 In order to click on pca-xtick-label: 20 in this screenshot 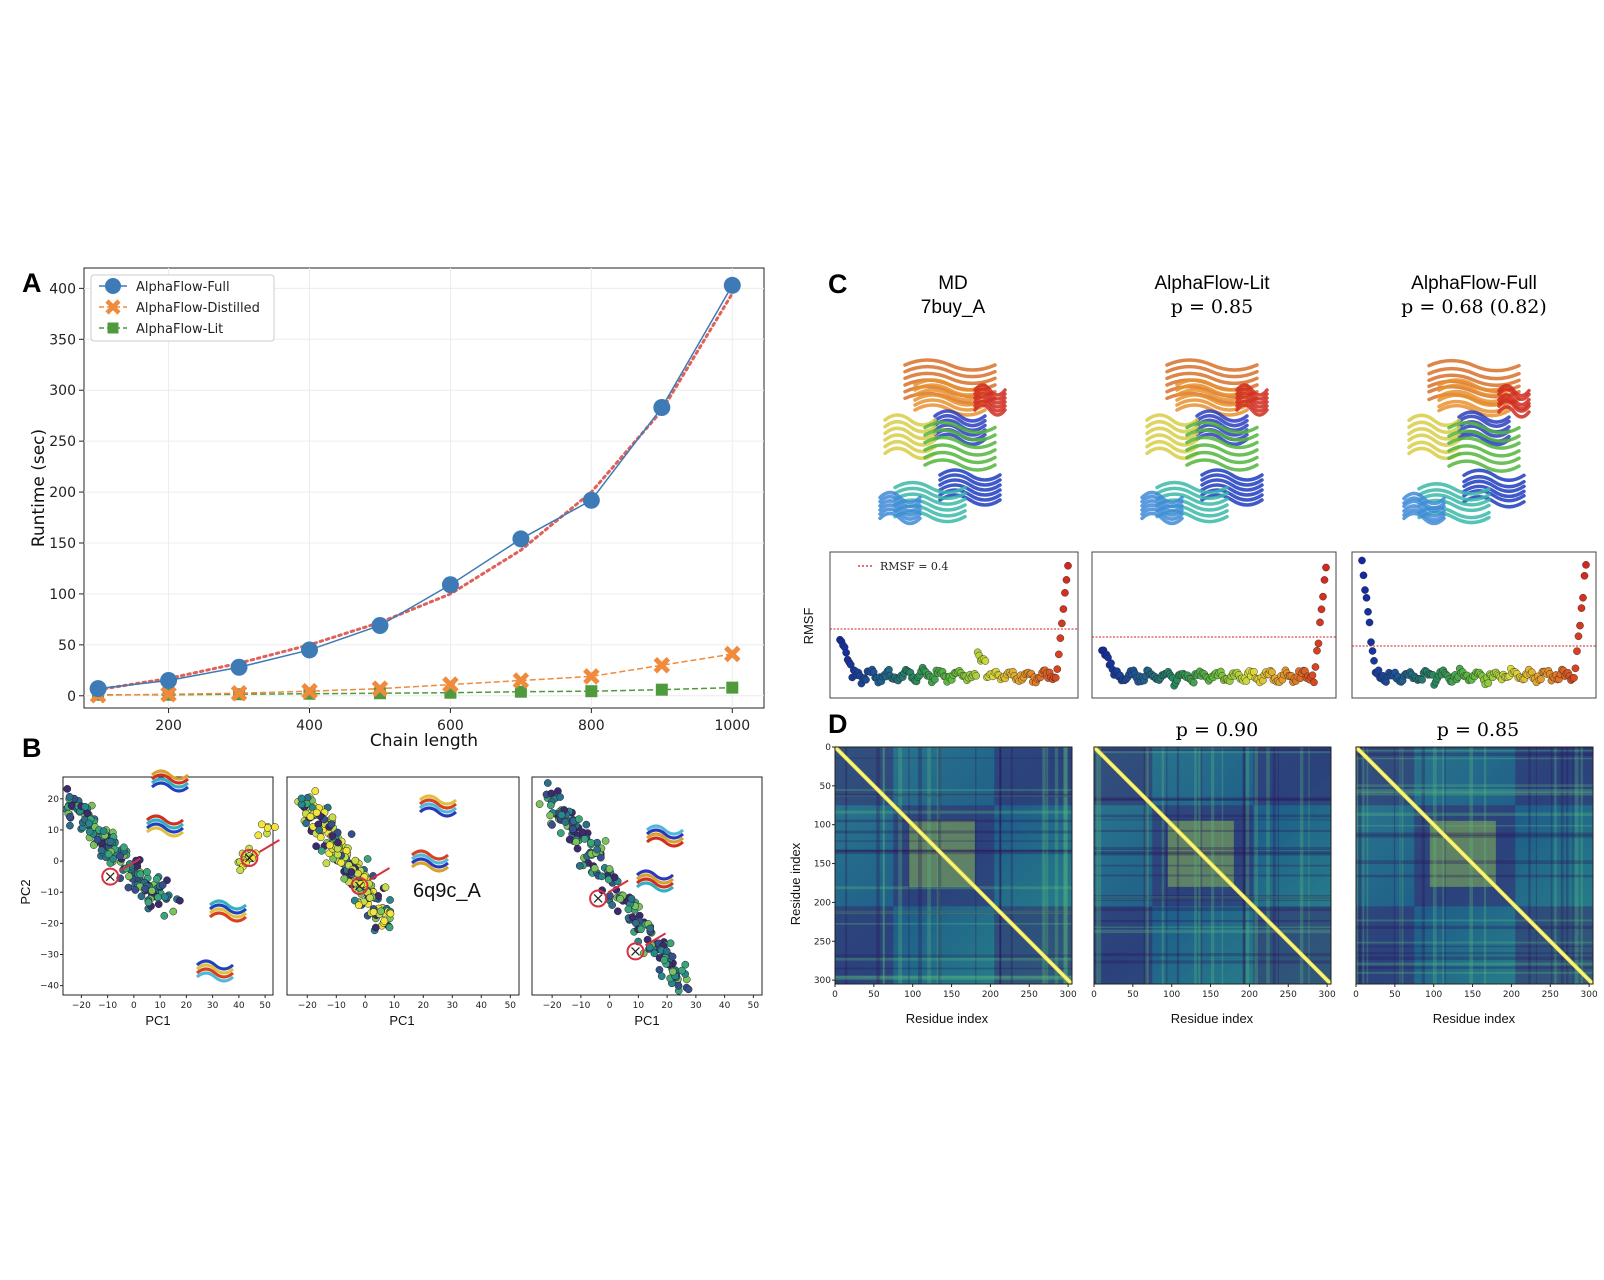, I will do `click(667, 1006)`.